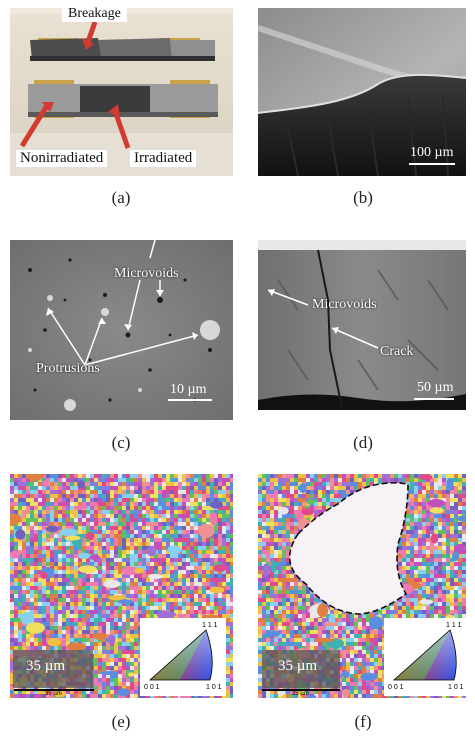  I want to click on caption-c: (c), so click(121, 443).